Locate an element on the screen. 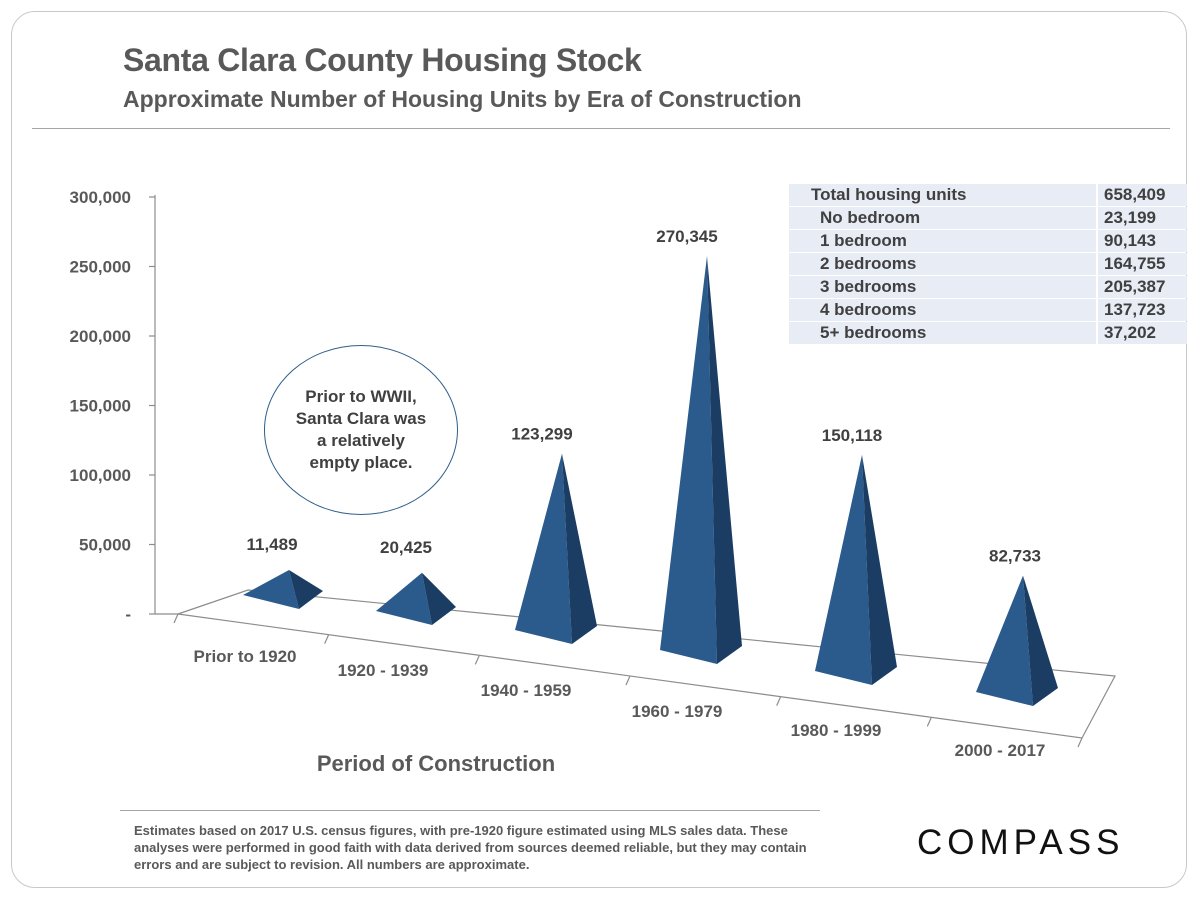 This screenshot has height=900, width=1200. stats-row: 3 bedrooms 205,387 is located at coordinates (988, 287).